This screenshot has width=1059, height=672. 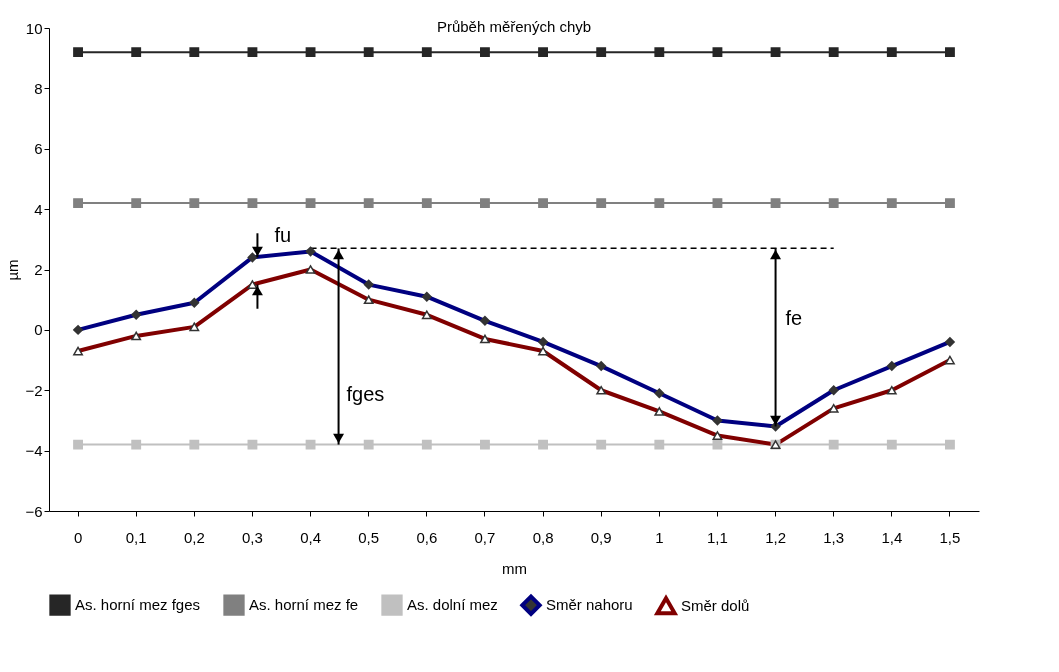 I want to click on y-tick-label: 10, so click(x=34, y=28).